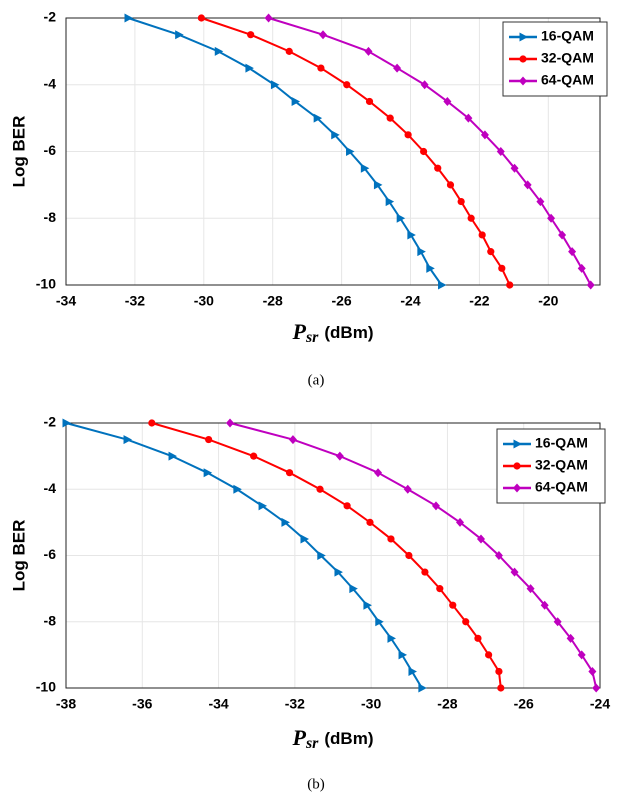 The height and width of the screenshot is (804, 632). I want to click on x-tick-label: -20, so click(548, 301).